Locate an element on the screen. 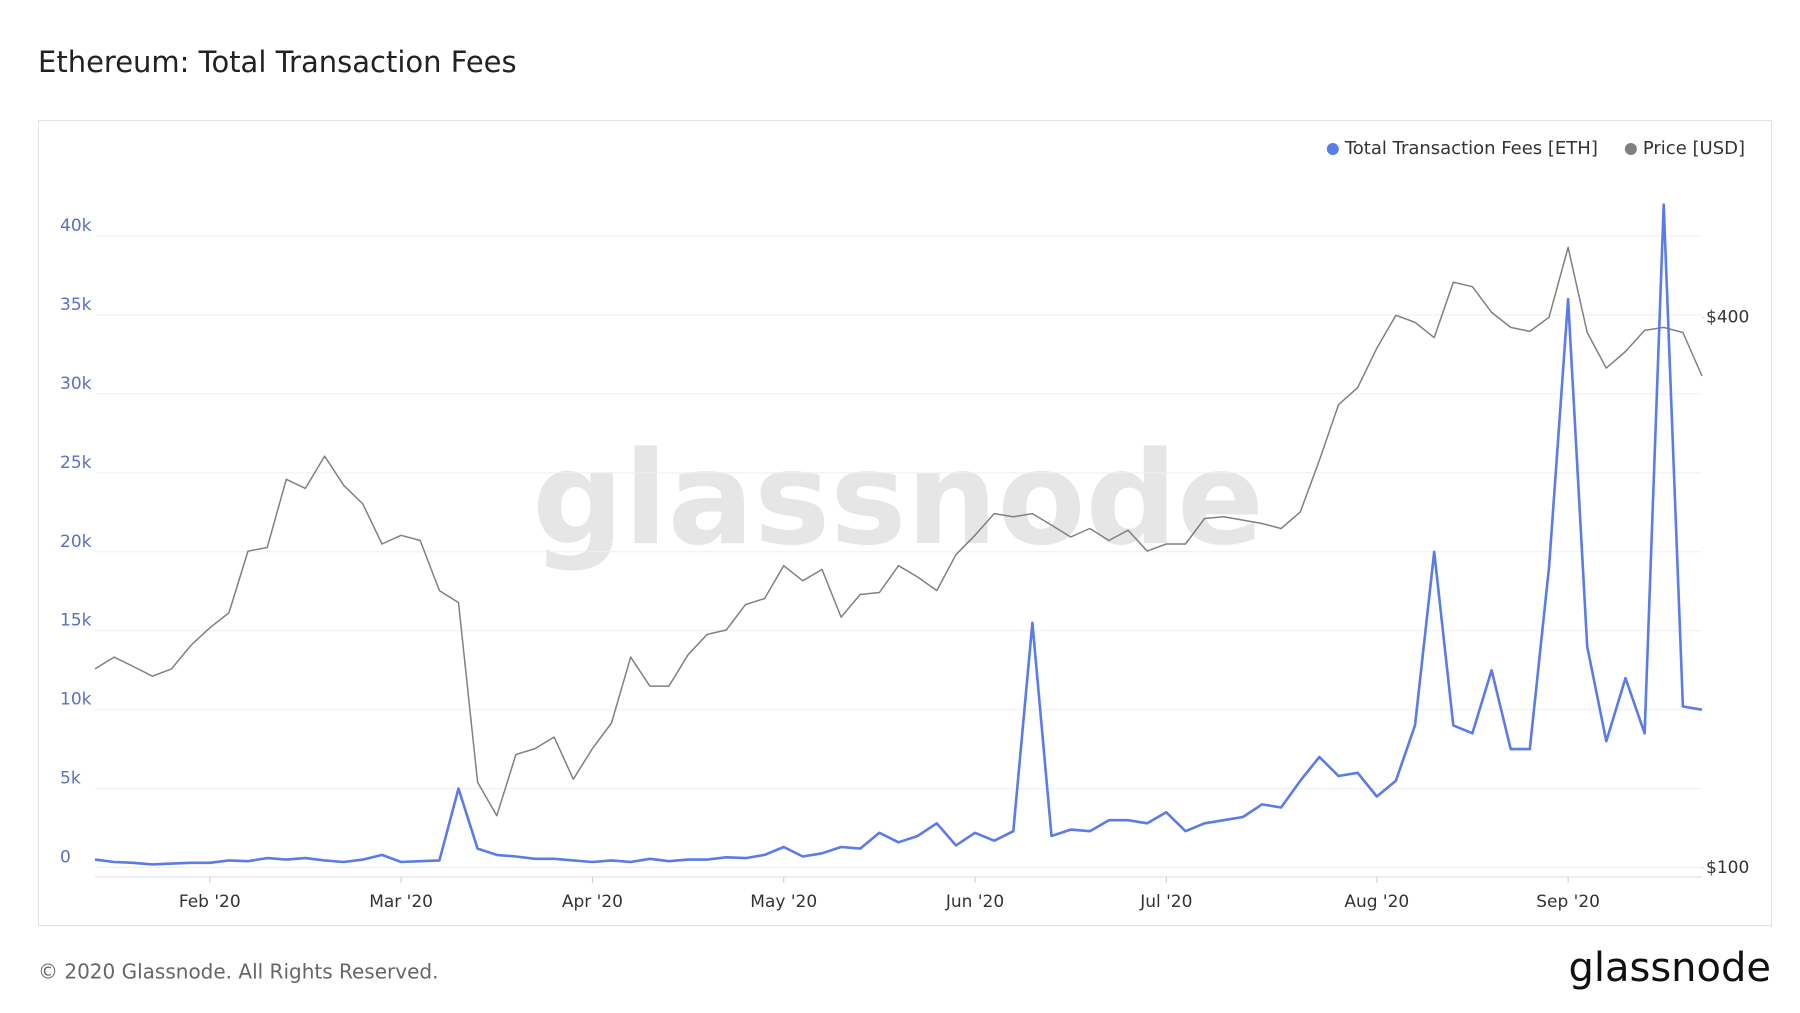 This screenshot has width=1800, height=1013. chart-title: Ethereum: Total Transaction Fees is located at coordinates (277, 62).